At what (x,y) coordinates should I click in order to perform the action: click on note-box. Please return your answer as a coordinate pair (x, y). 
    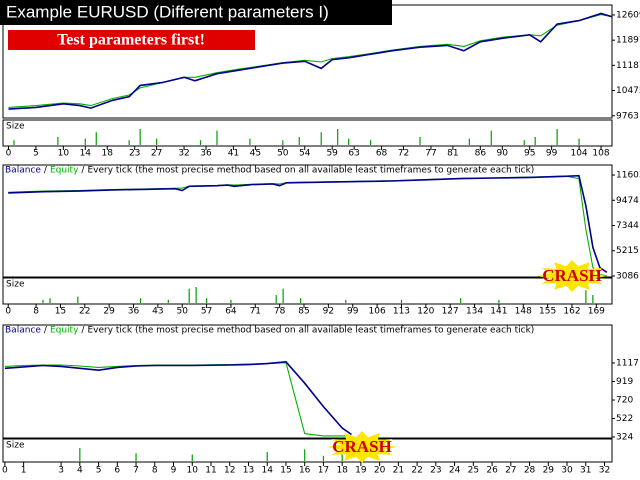
    Looking at the image, I should click on (131, 40).